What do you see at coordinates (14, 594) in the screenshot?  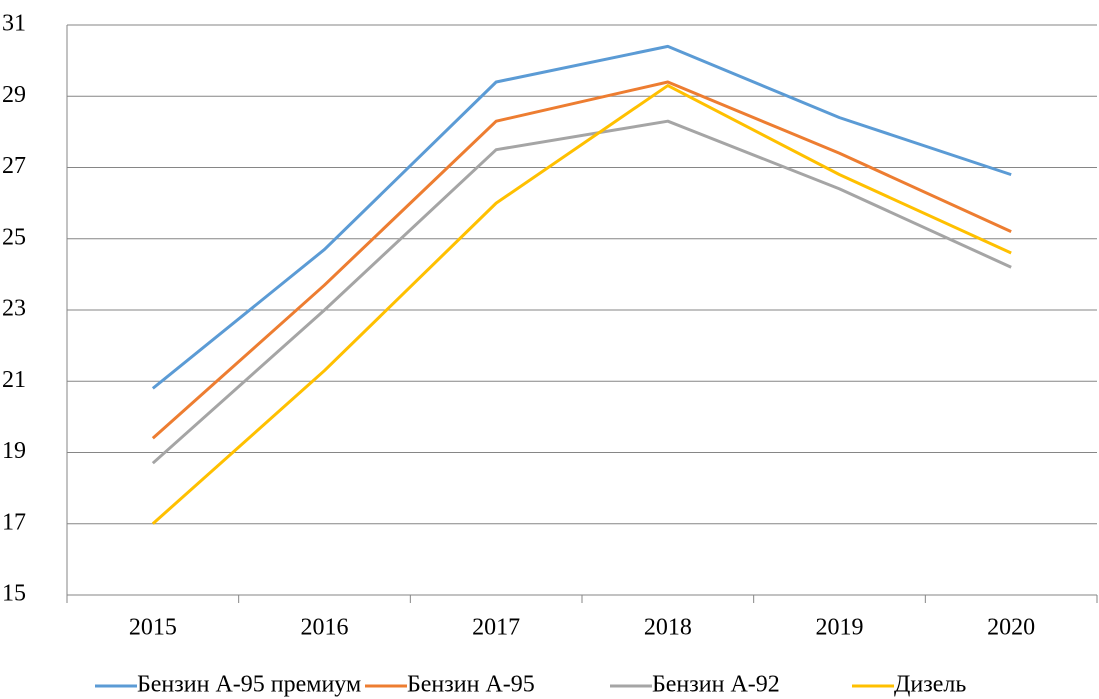 I see `y-tick-label: 15` at bounding box center [14, 594].